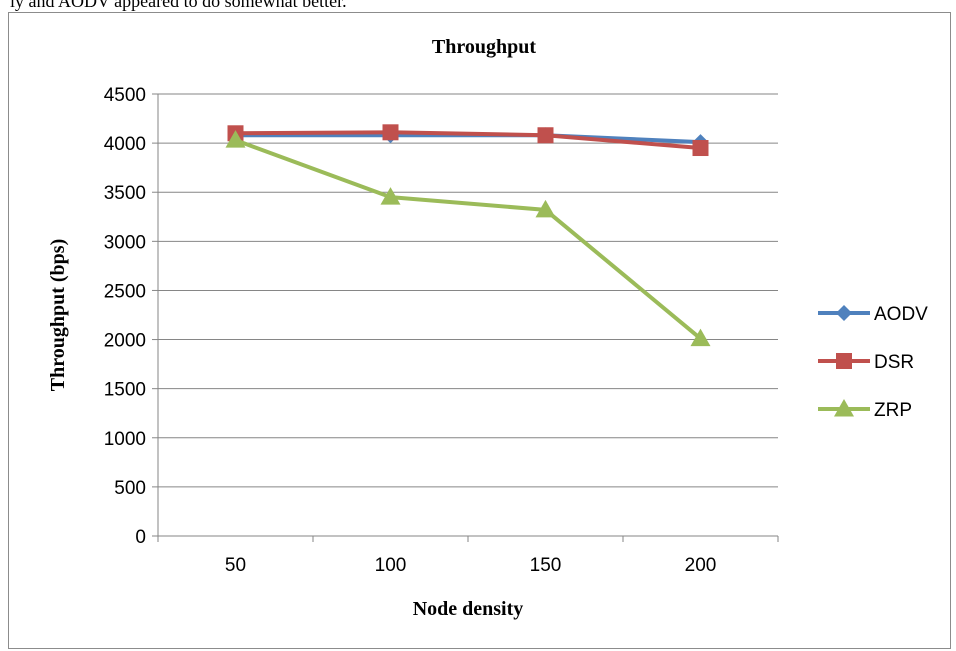 The height and width of the screenshot is (651, 956). I want to click on legend-marker-zrp, so click(844, 408).